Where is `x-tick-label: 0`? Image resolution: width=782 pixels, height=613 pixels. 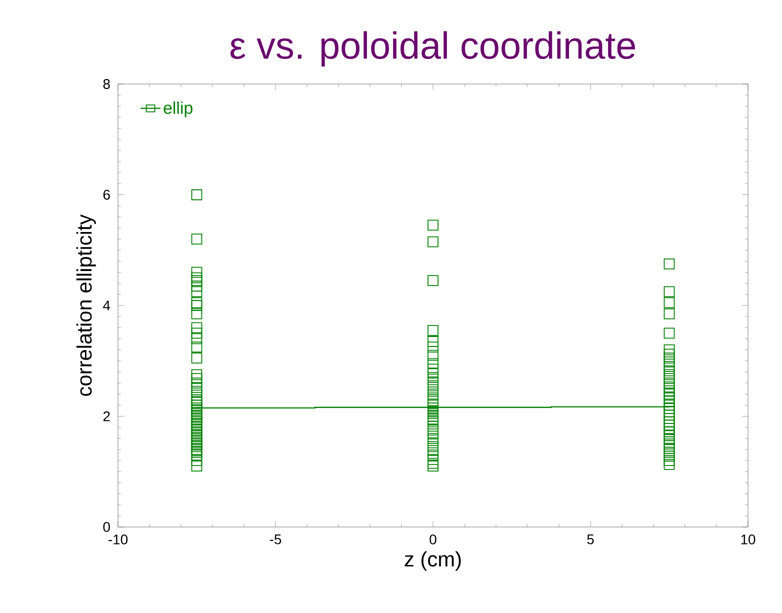
x-tick-label: 0 is located at coordinates (433, 539).